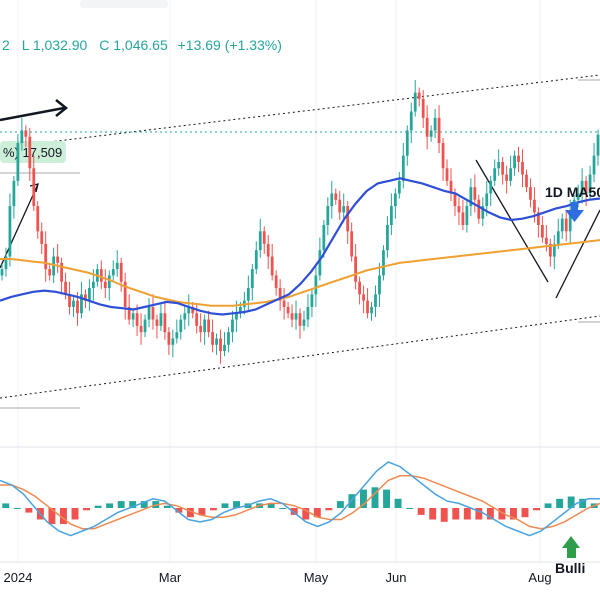 The height and width of the screenshot is (600, 600). I want to click on channel-upper-line, so click(300, 111).